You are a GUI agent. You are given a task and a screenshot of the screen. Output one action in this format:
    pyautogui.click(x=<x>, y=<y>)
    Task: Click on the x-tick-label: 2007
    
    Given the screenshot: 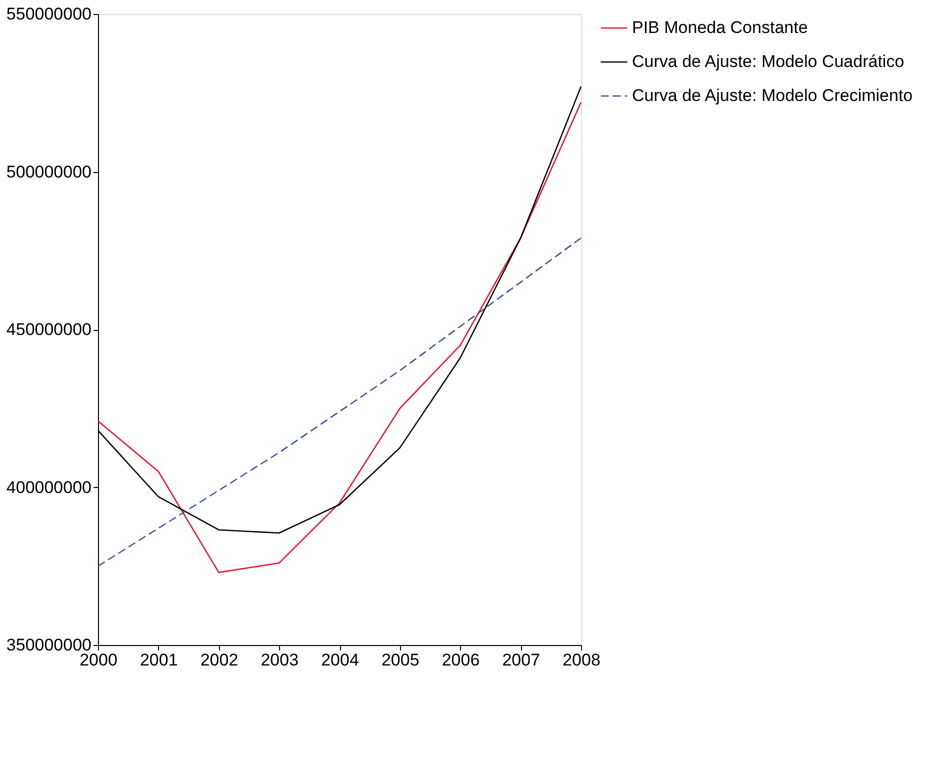 What is the action you would take?
    pyautogui.click(x=521, y=660)
    